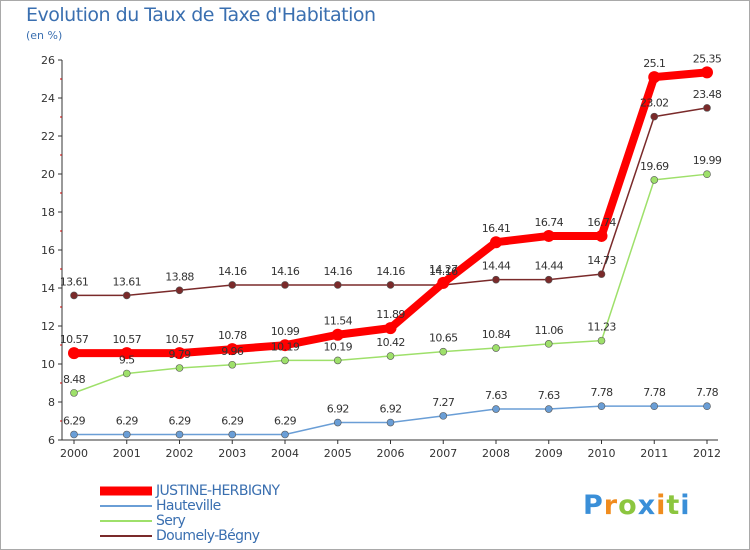  I want to click on data-label: 11.23, so click(601, 327).